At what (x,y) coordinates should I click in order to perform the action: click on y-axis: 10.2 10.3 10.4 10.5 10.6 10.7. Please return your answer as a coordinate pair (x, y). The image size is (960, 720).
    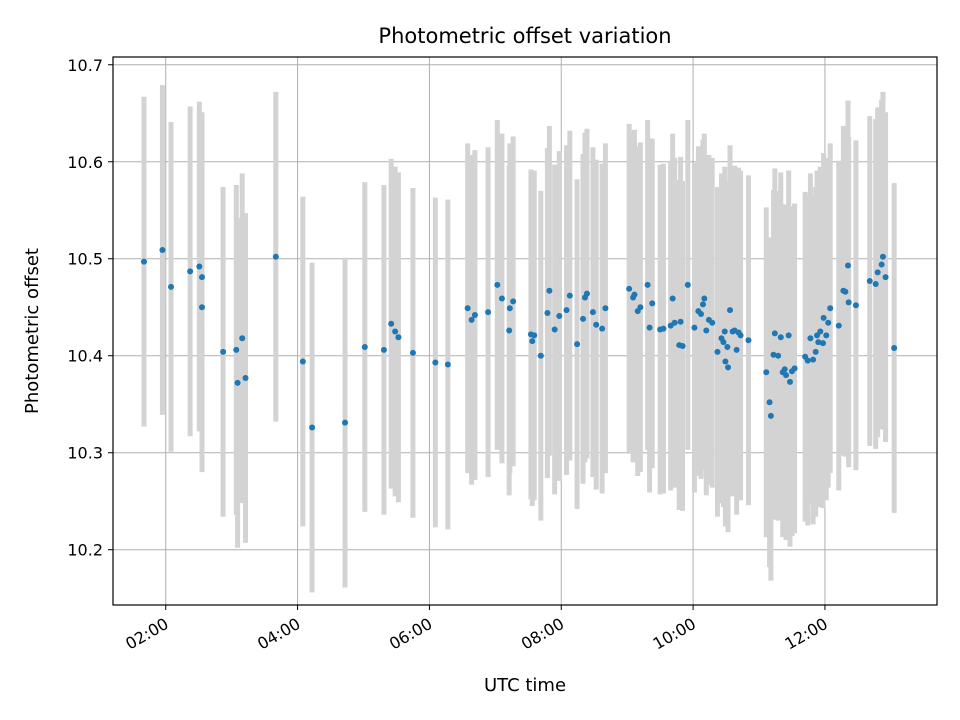
    Looking at the image, I should click on (90, 308).